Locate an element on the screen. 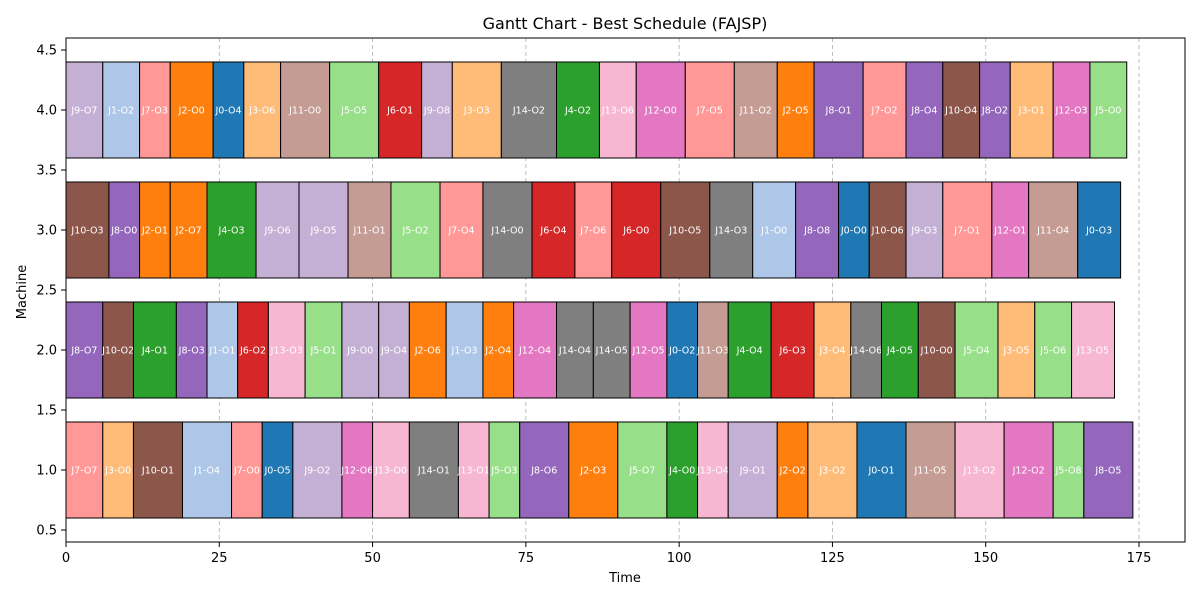  bar-label: J1-O1 is located at coordinates (221, 351).